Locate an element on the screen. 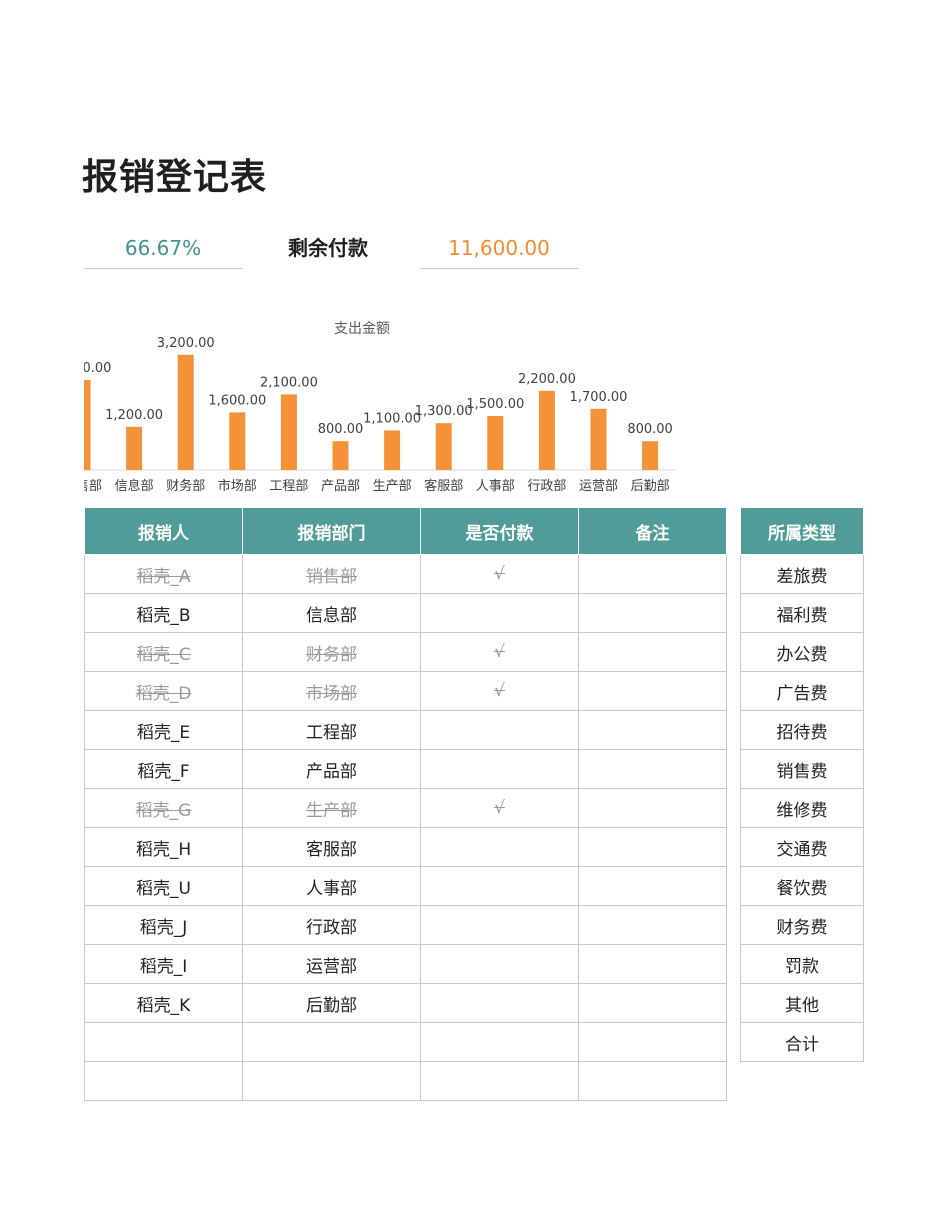 This screenshot has width=950, height=1230. table-row: 稻壳_D 市场部 √ is located at coordinates (405, 691).